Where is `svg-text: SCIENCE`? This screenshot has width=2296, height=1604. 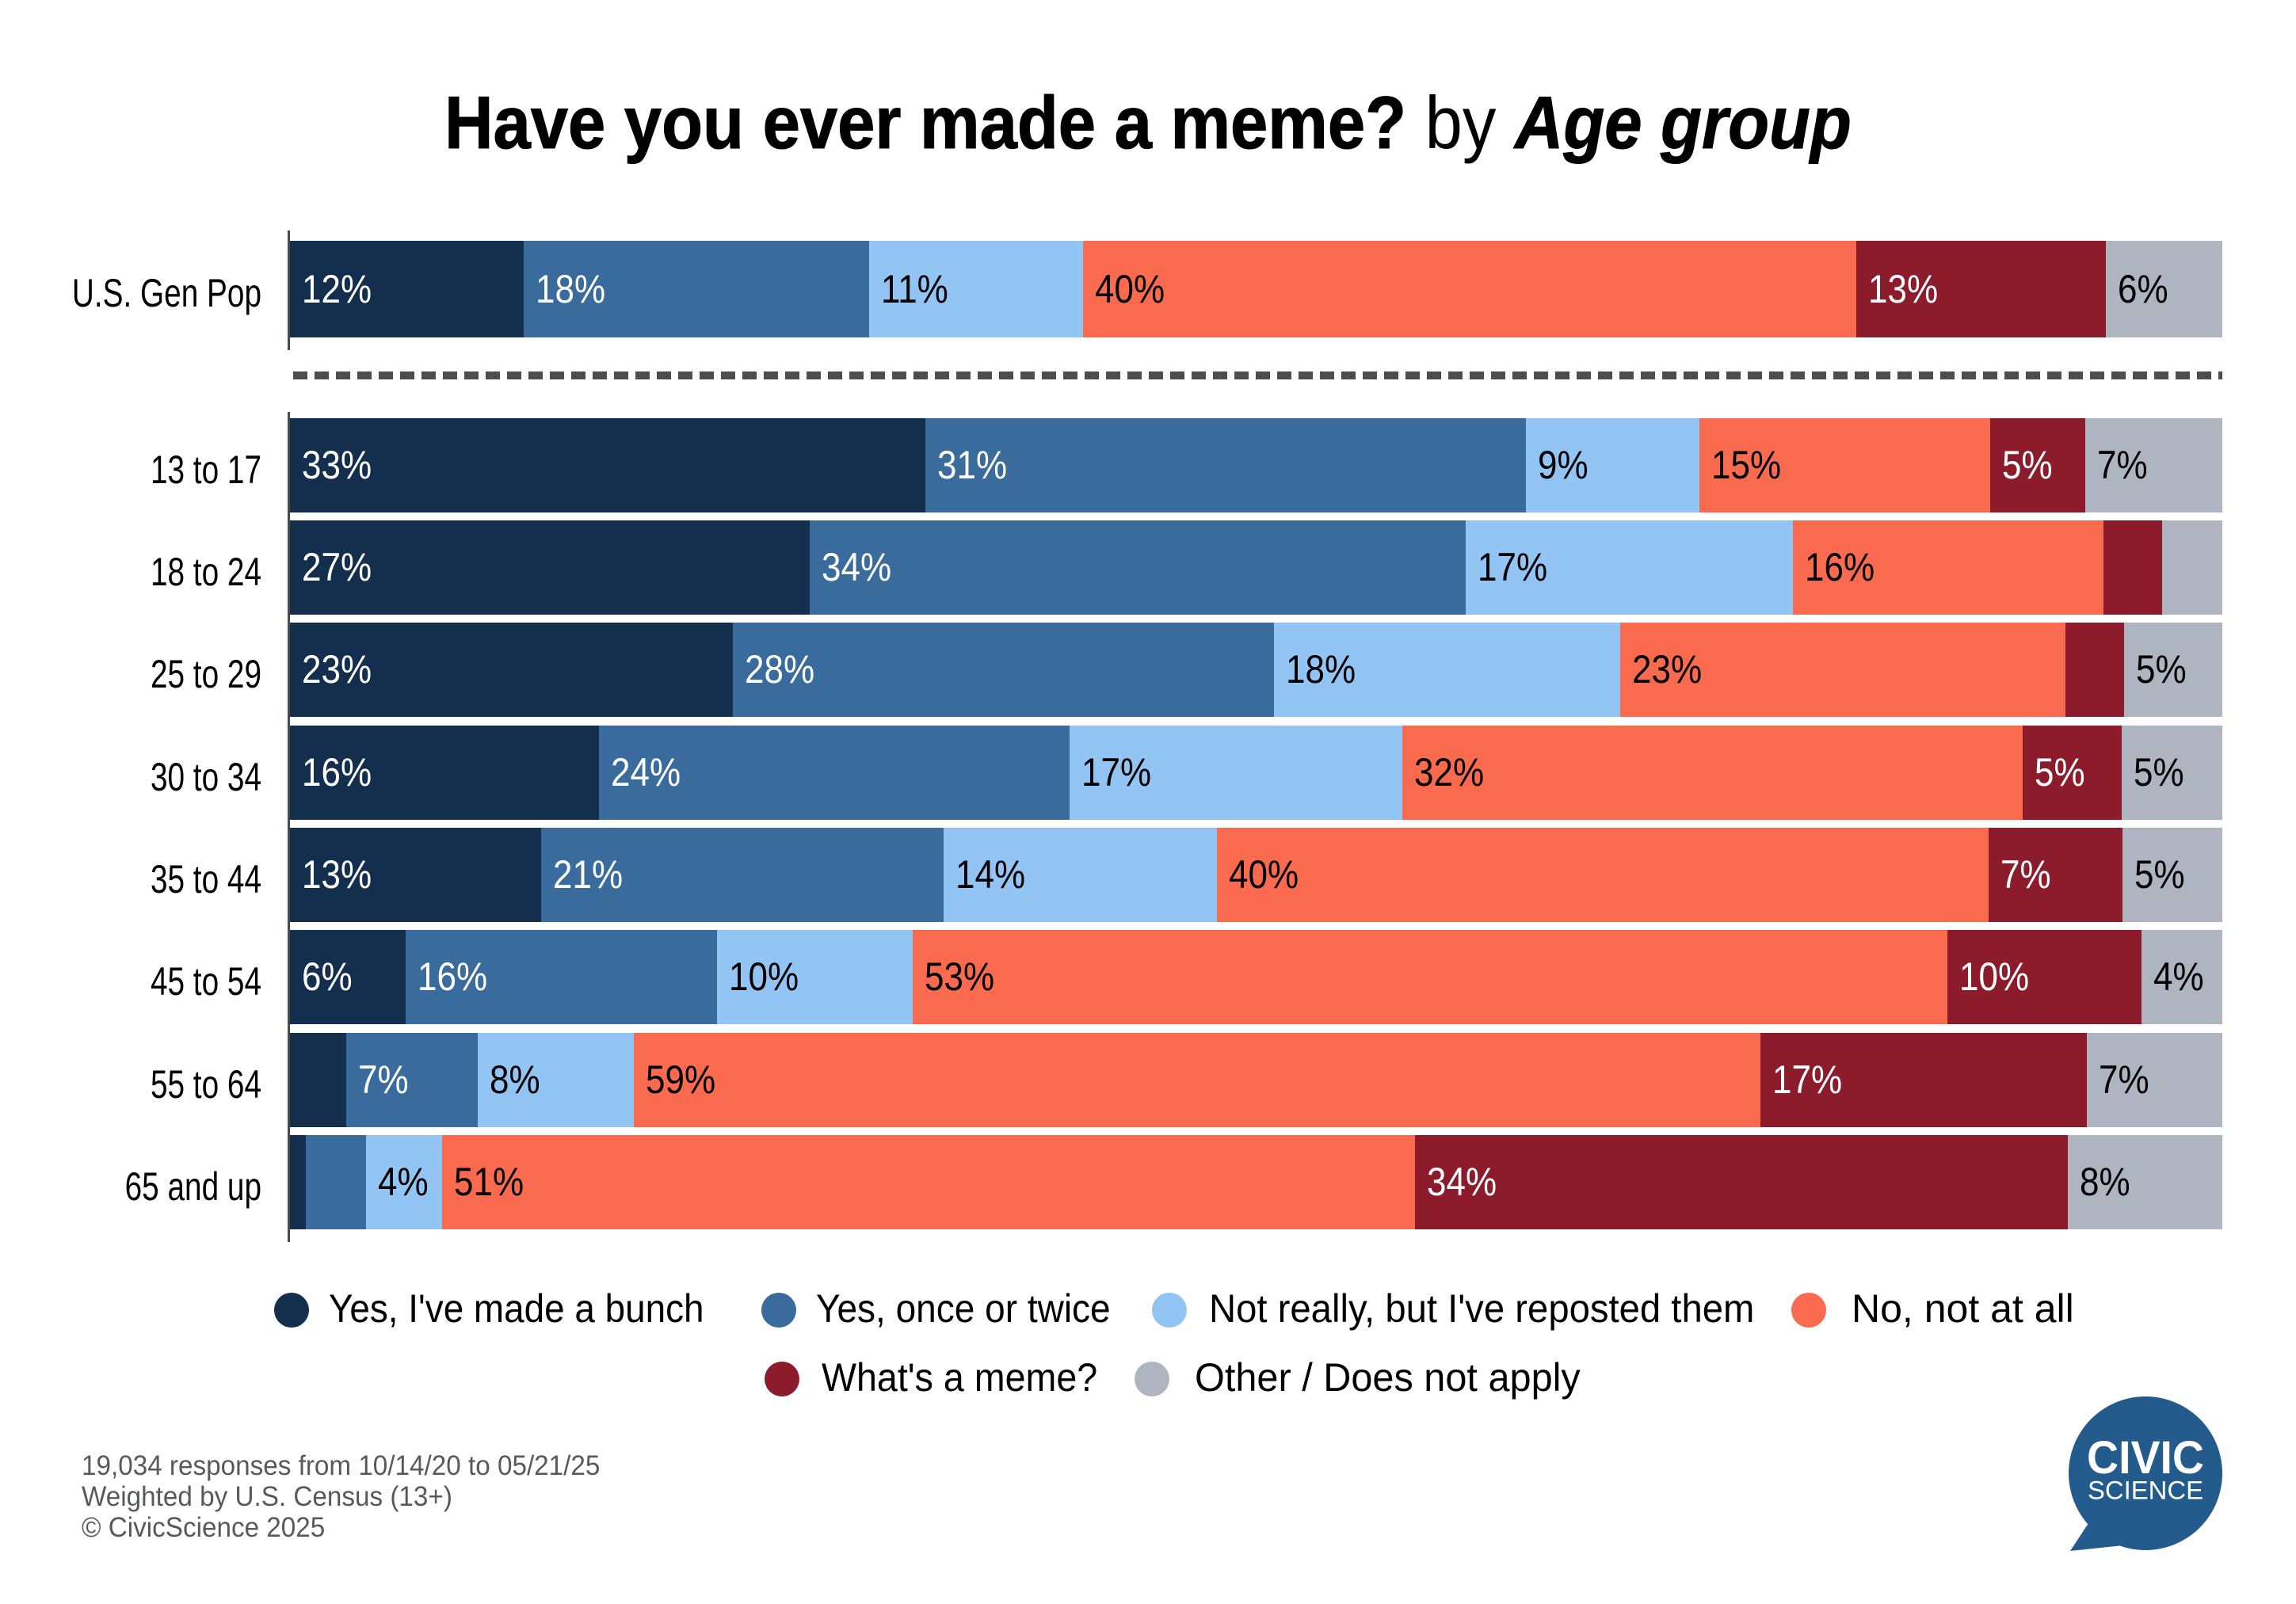
svg-text: SCIENCE is located at coordinates (2145, 1490).